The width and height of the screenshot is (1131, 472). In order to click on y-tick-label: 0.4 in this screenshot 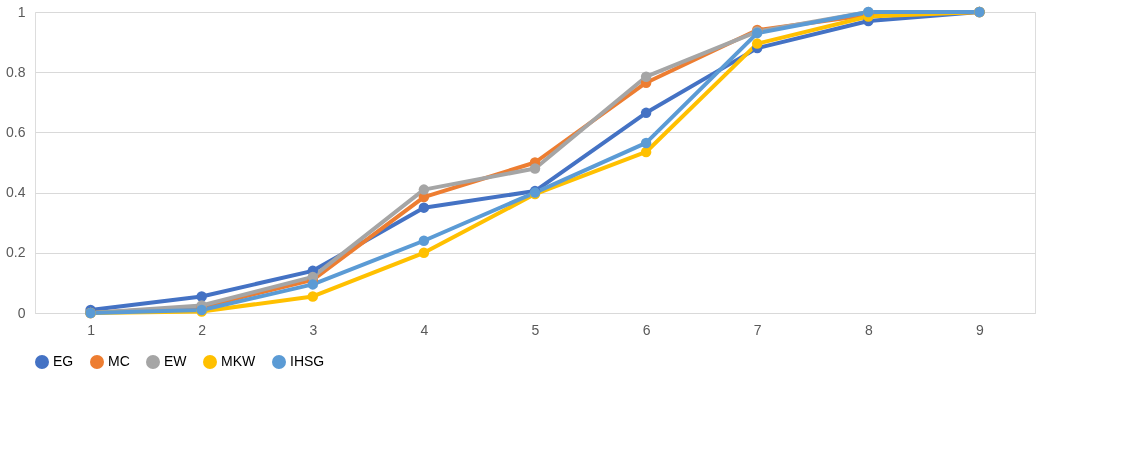, I will do `click(16, 192)`.